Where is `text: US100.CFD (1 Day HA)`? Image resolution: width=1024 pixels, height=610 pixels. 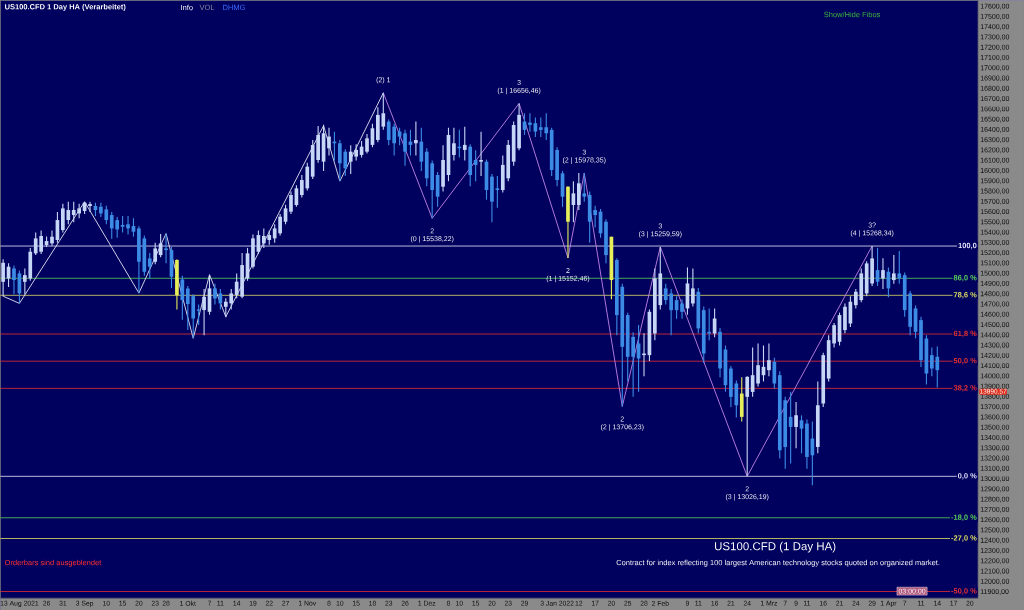 text: US100.CFD (1 Day HA) is located at coordinates (775, 547).